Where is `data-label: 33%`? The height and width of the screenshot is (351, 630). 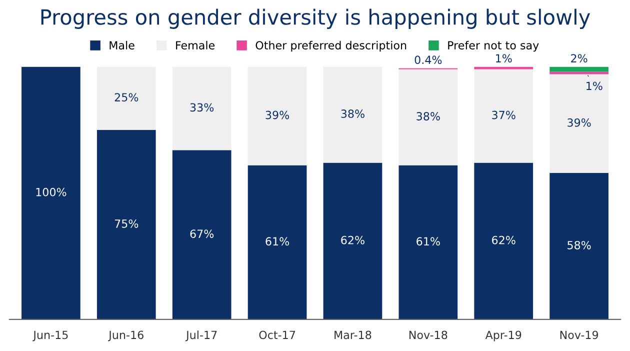
data-label: 33% is located at coordinates (202, 107).